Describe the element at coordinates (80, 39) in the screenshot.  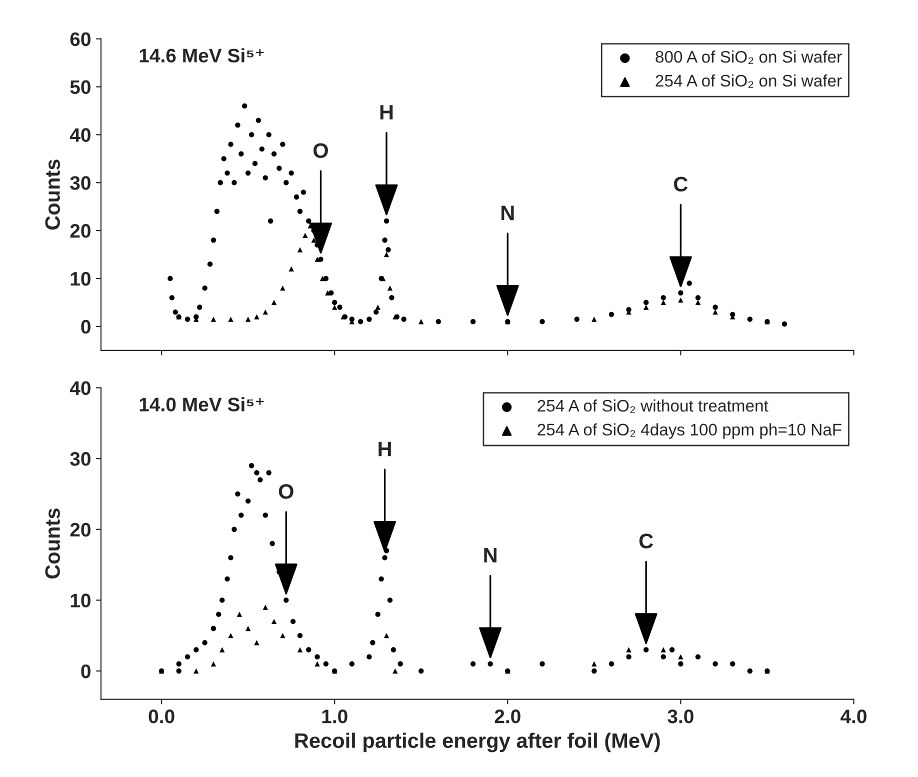
I see `y-tick-label: 60` at that location.